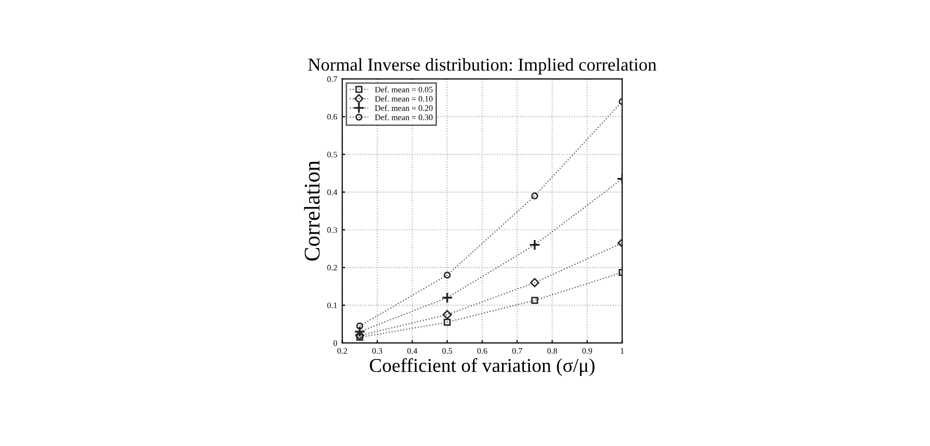  Describe the element at coordinates (403, 89) in the screenshot. I see `legend-label: Def. mean = 0.05` at that location.